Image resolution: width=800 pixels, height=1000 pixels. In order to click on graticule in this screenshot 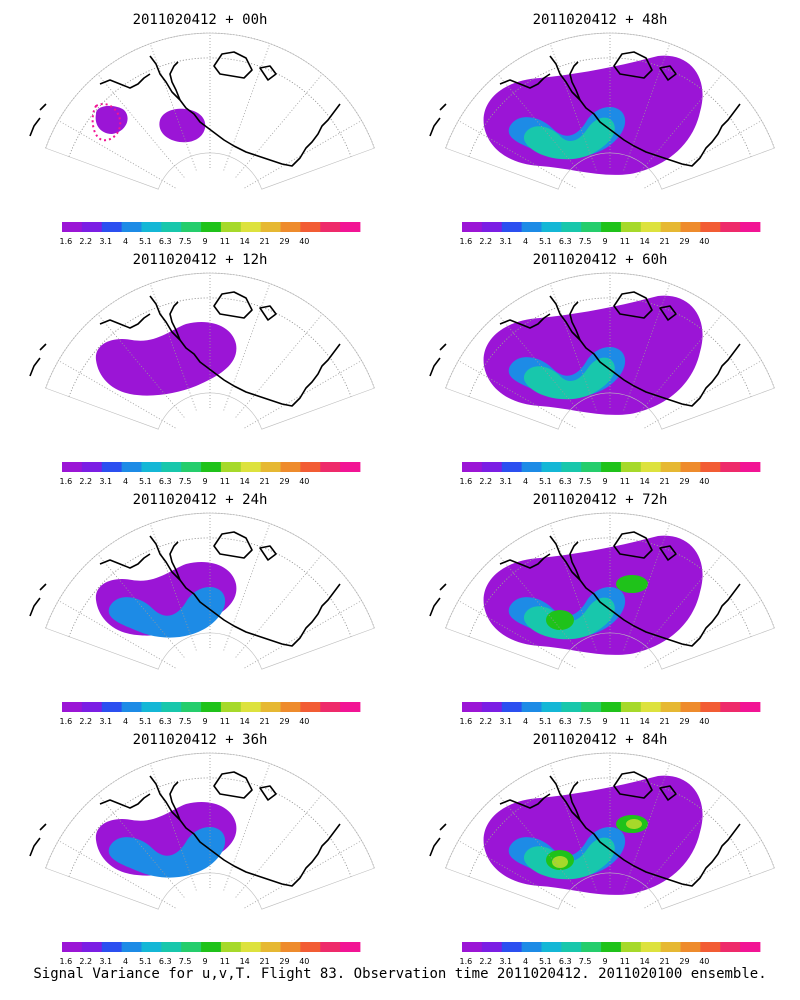, I will do `click(210, 350)`.